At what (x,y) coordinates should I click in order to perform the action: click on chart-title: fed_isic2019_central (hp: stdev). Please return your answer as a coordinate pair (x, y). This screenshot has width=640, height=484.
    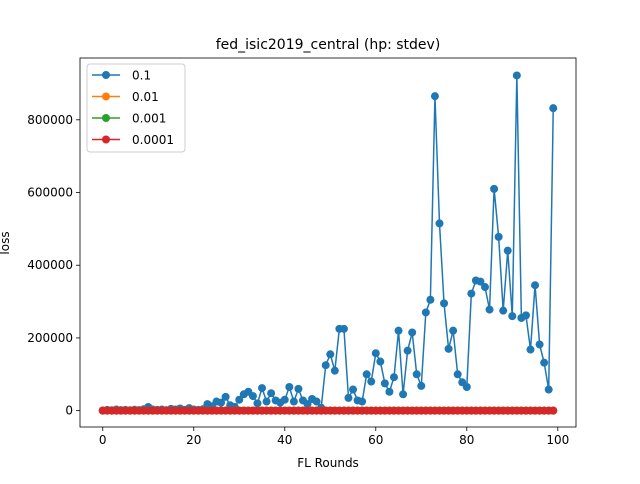
    Looking at the image, I should click on (328, 45).